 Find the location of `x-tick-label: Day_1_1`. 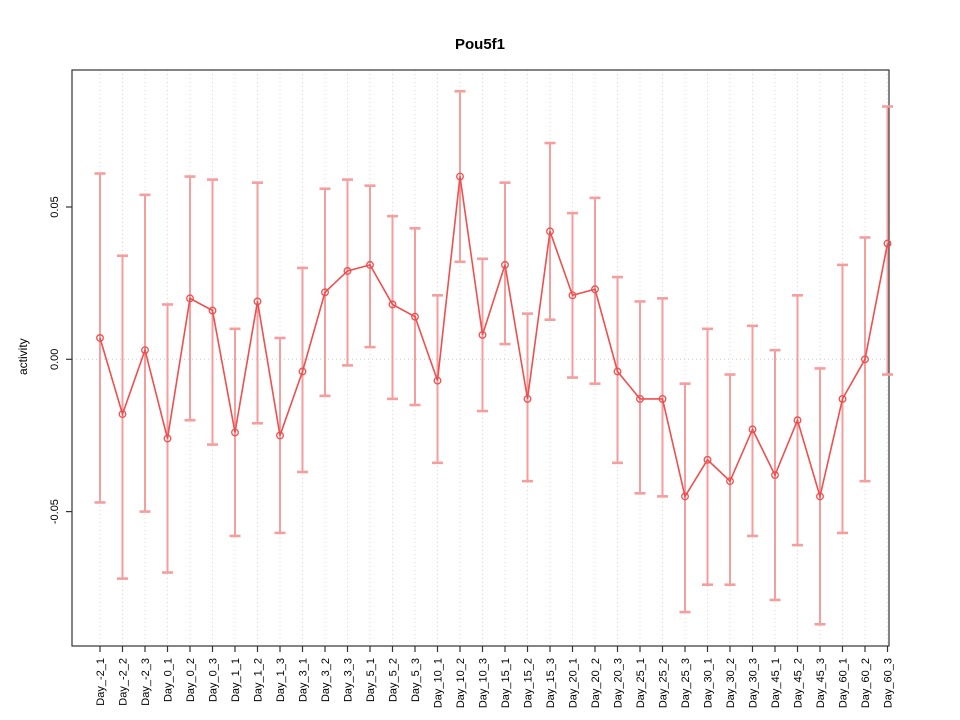

x-tick-label: Day_1_1 is located at coordinates (236, 680).